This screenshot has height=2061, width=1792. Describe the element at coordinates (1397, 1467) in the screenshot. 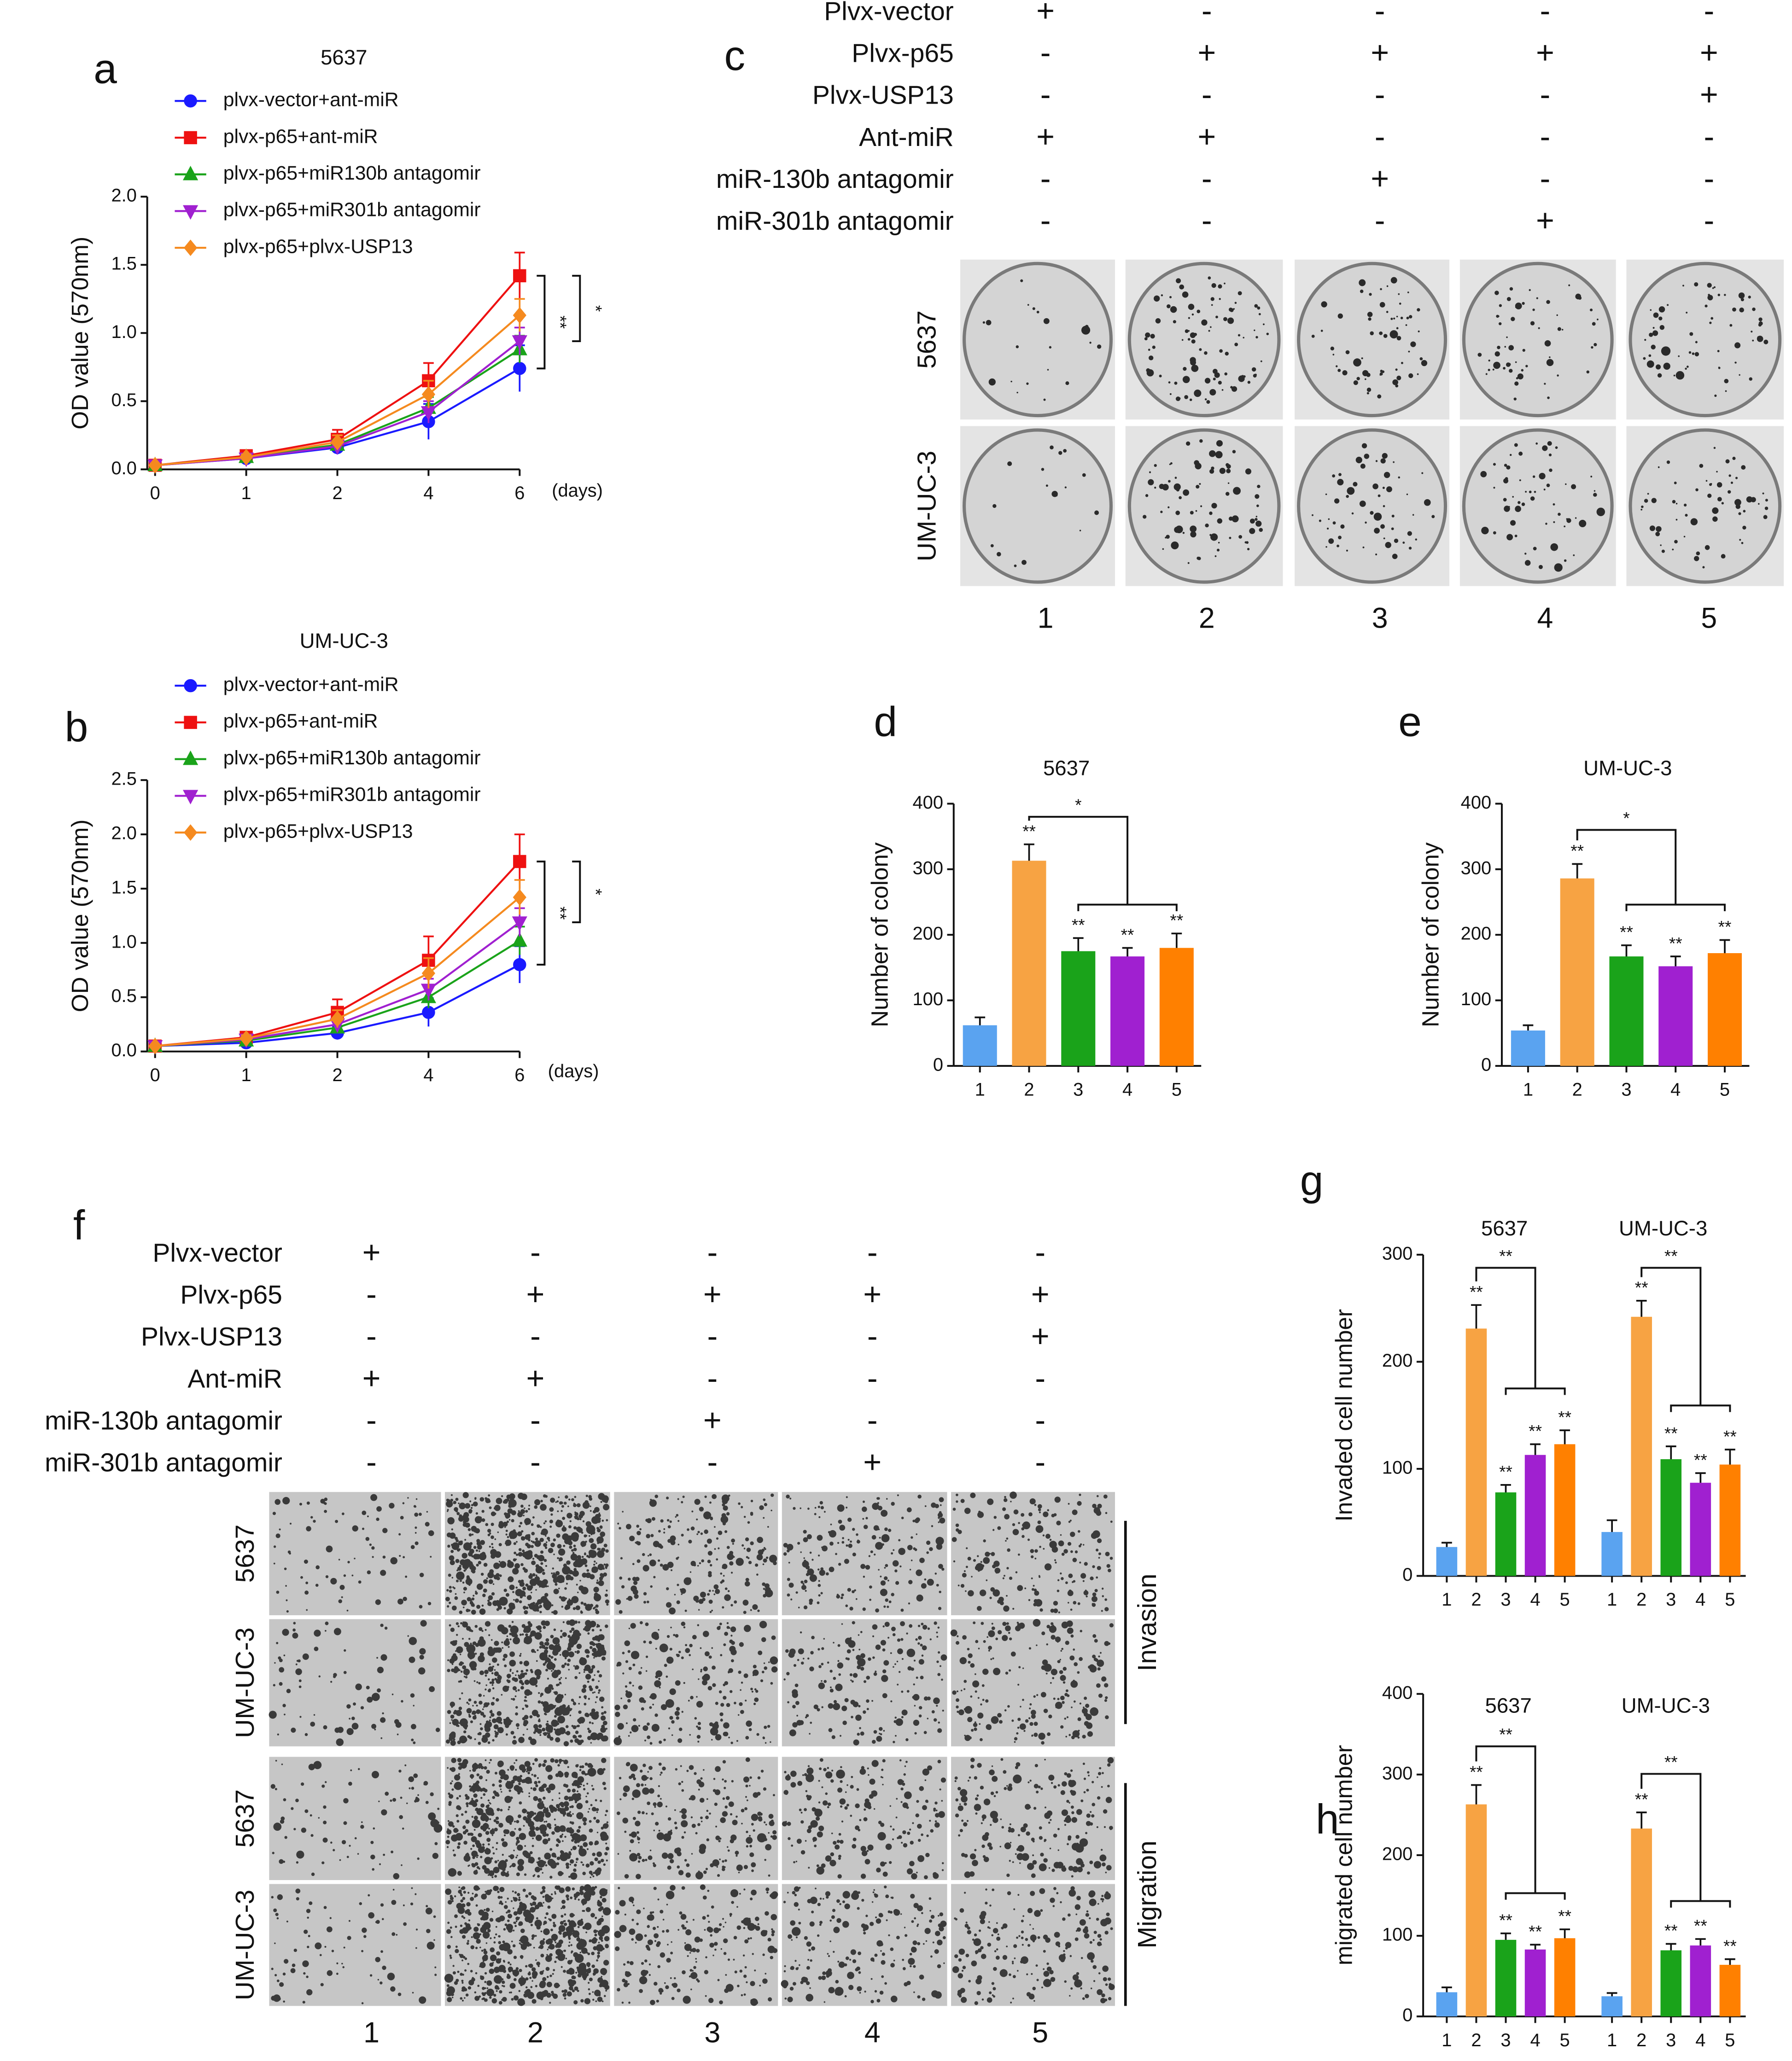

I see `y-tick-label: 100` at that location.